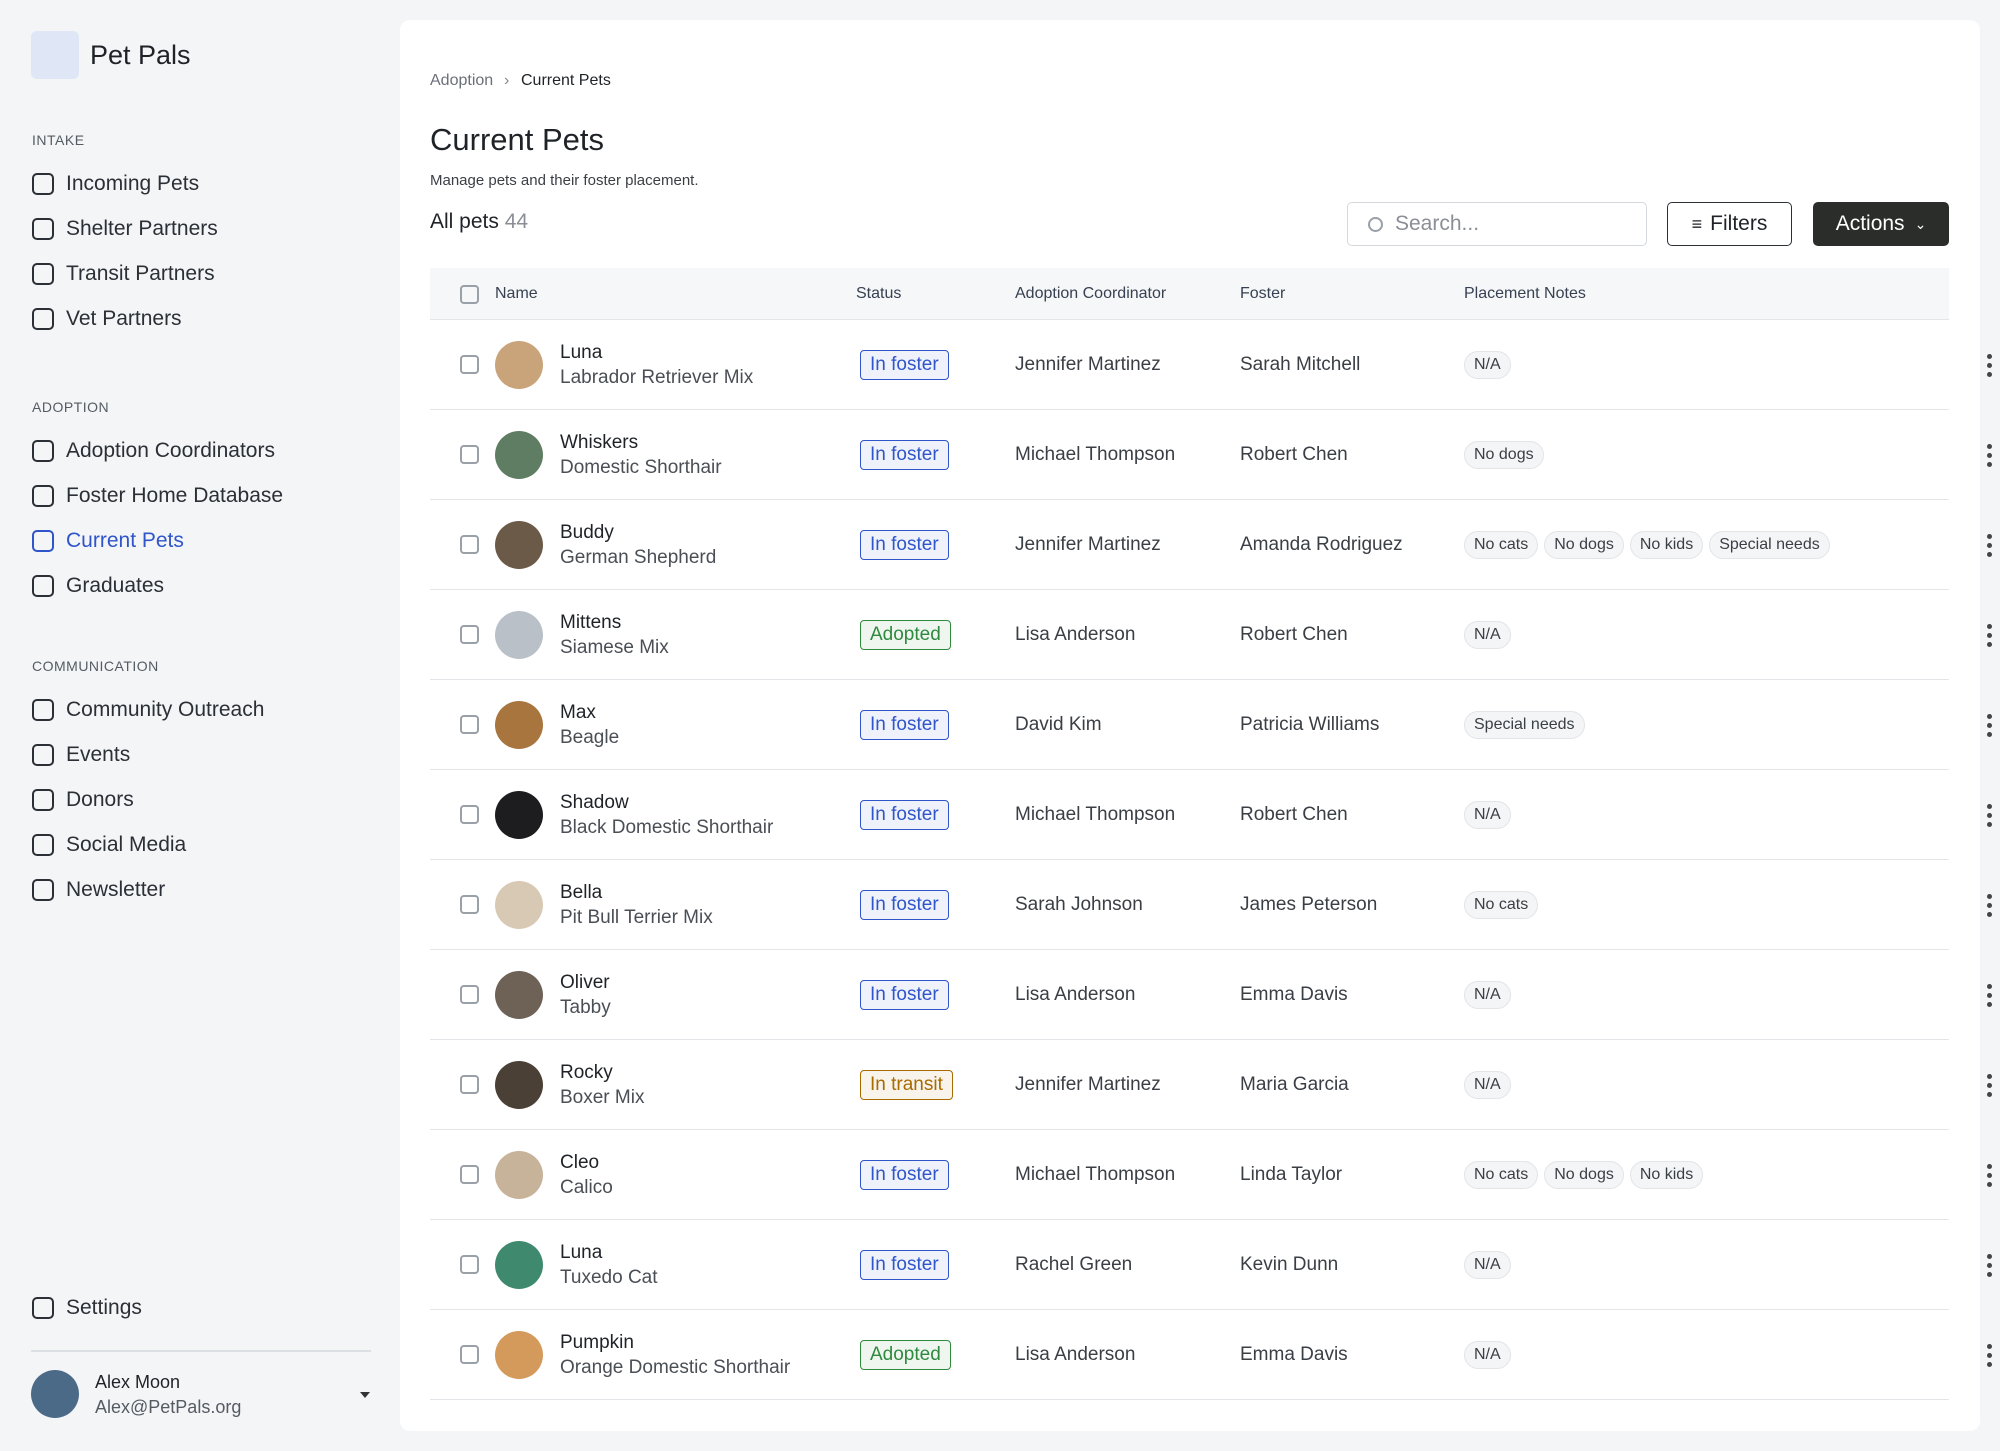 This screenshot has width=2000, height=1451. I want to click on nav-item: Graduates, so click(202, 585).